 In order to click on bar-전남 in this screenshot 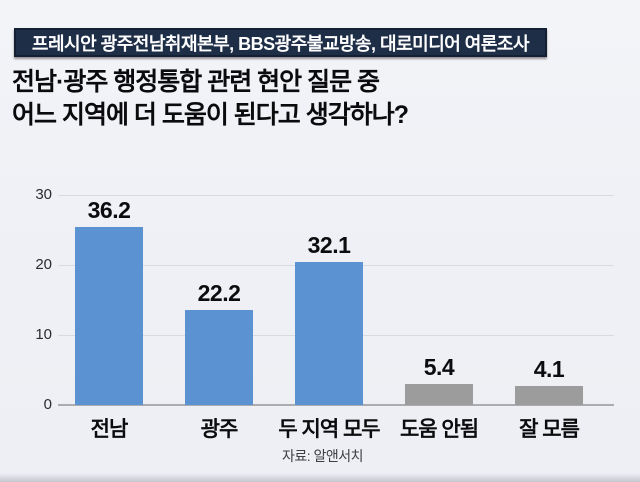, I will do `click(109, 316)`.